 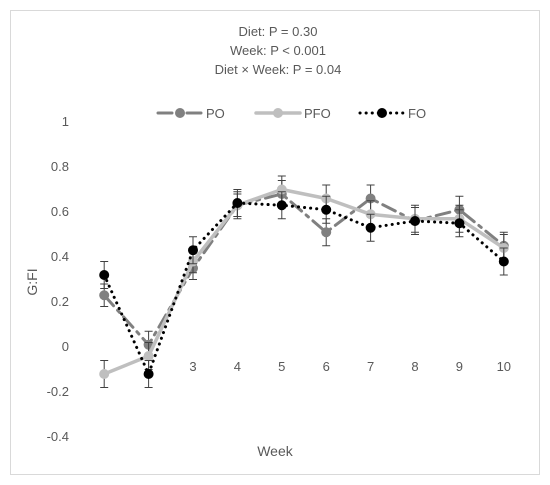 I want to click on x-tick-label: 3, so click(x=192, y=366).